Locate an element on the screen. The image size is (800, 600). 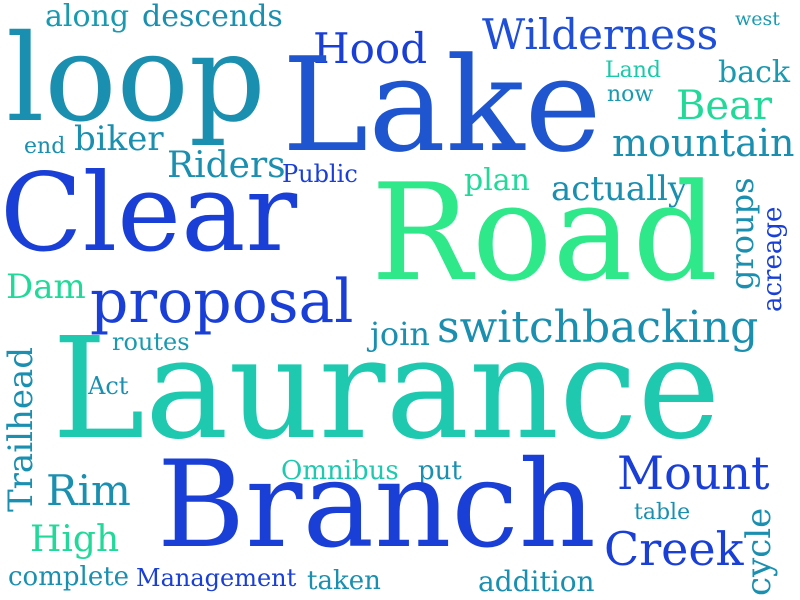
word-biker: biker is located at coordinates (119, 139).